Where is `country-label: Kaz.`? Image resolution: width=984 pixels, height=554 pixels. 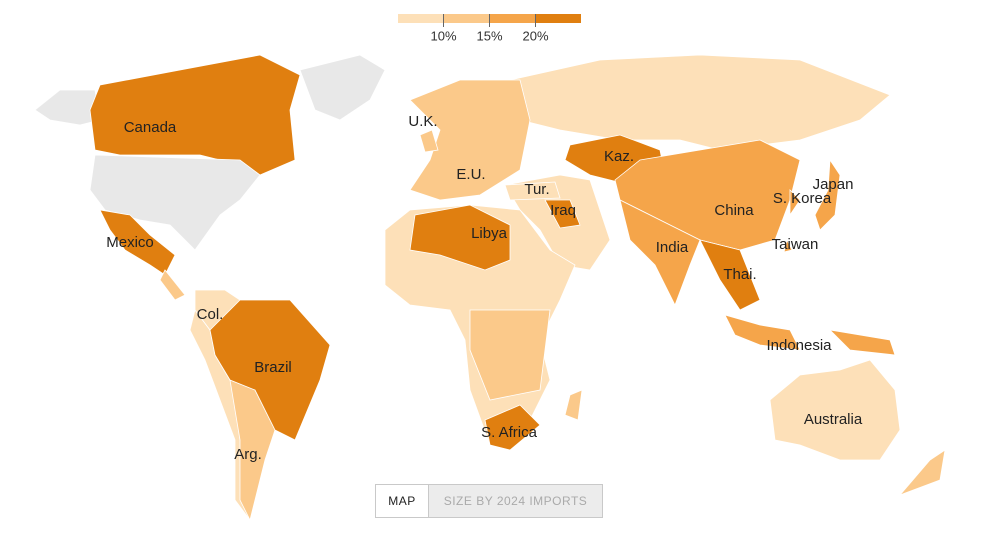 country-label: Kaz. is located at coordinates (619, 156).